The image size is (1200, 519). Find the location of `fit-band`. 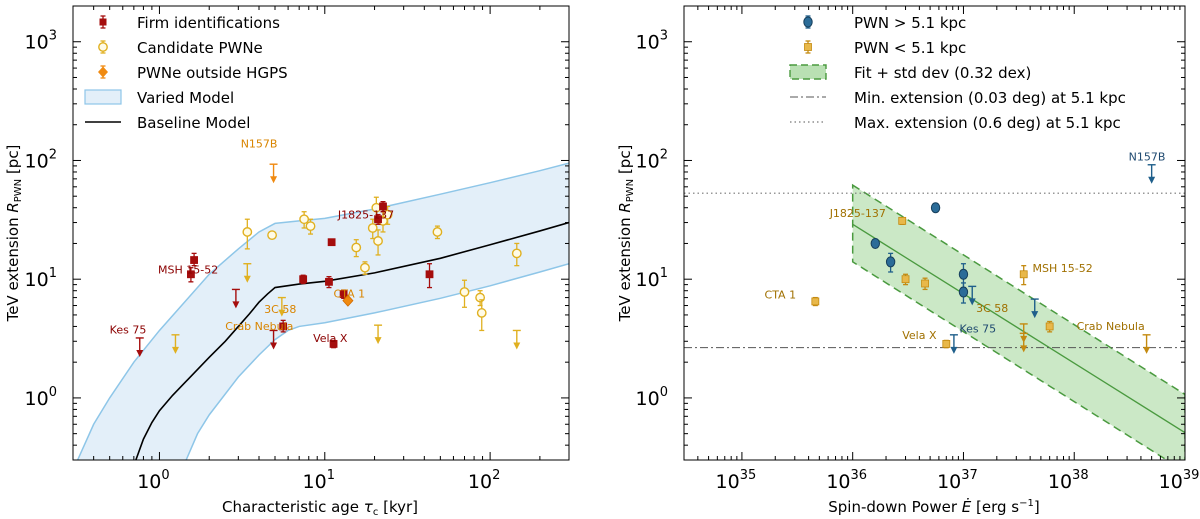

fit-band is located at coordinates (1018, 321).